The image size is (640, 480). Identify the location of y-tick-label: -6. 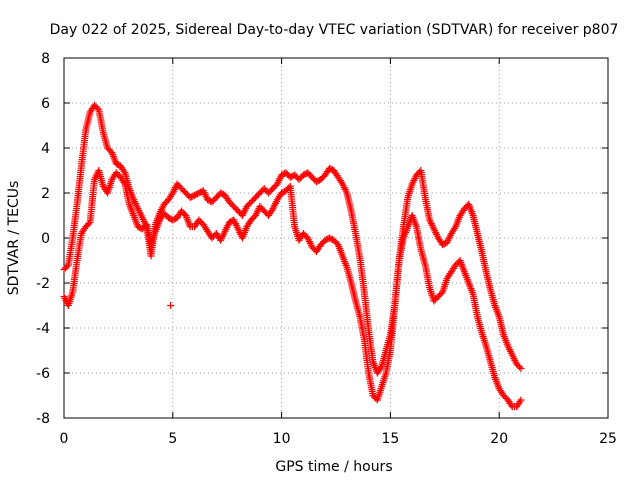
(43, 374).